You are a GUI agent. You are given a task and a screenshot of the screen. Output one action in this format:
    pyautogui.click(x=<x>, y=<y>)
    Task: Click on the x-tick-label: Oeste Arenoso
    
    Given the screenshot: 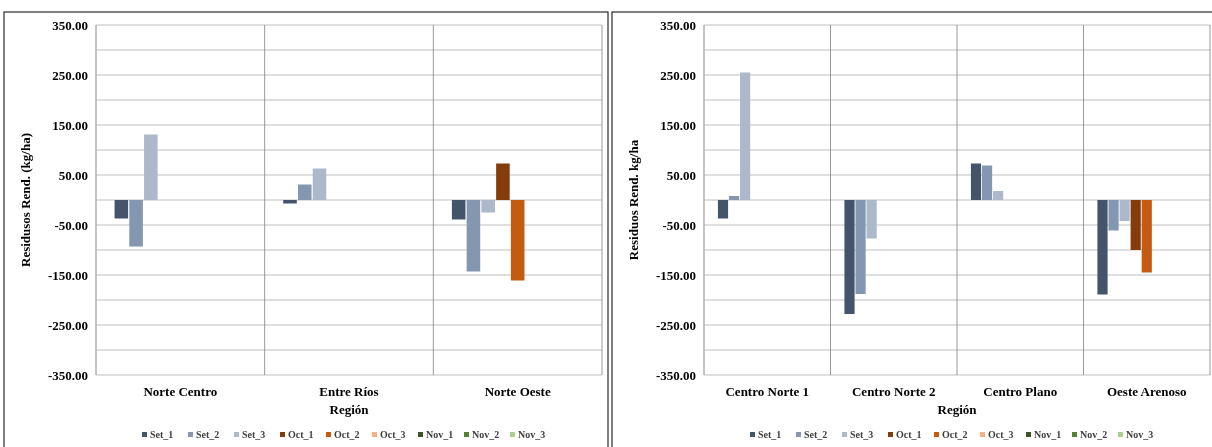 What is the action you would take?
    pyautogui.click(x=1146, y=391)
    